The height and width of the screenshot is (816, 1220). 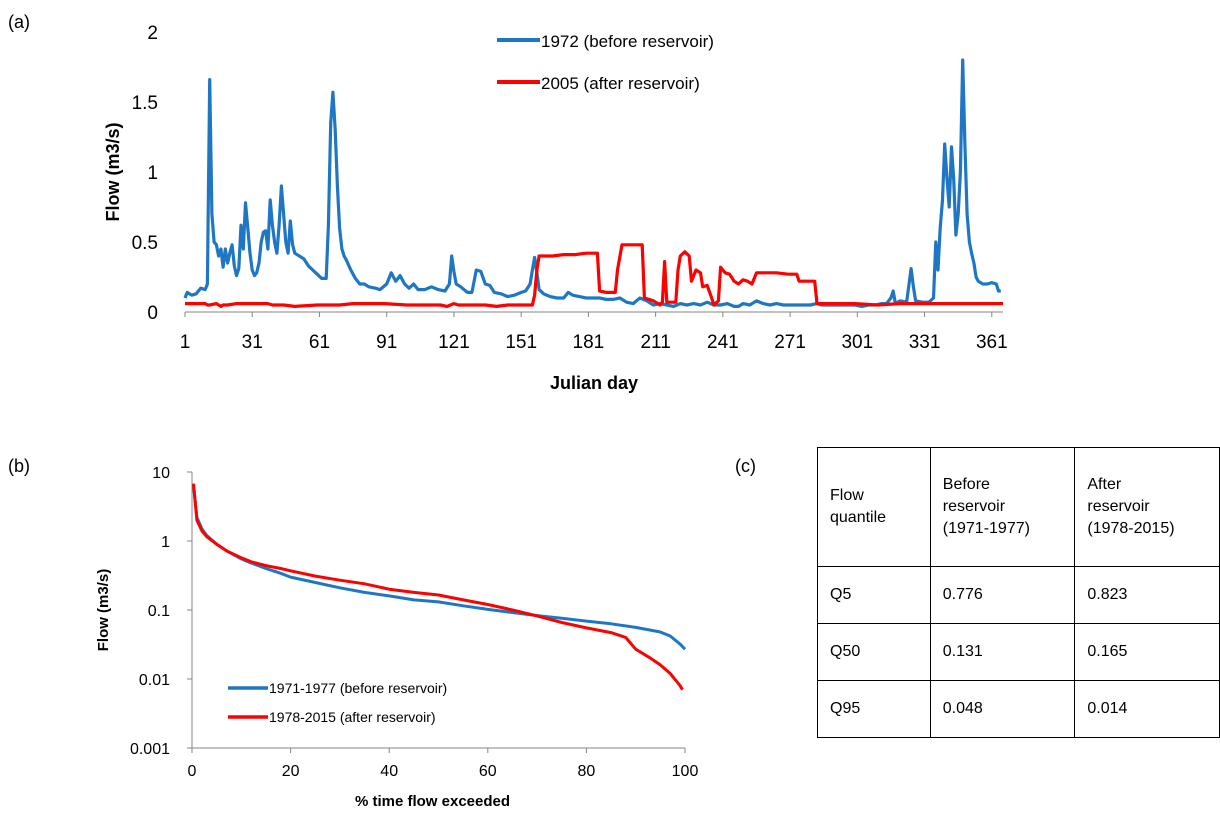 What do you see at coordinates (145, 243) in the screenshot?
I see `y-tick-label: 0.5` at bounding box center [145, 243].